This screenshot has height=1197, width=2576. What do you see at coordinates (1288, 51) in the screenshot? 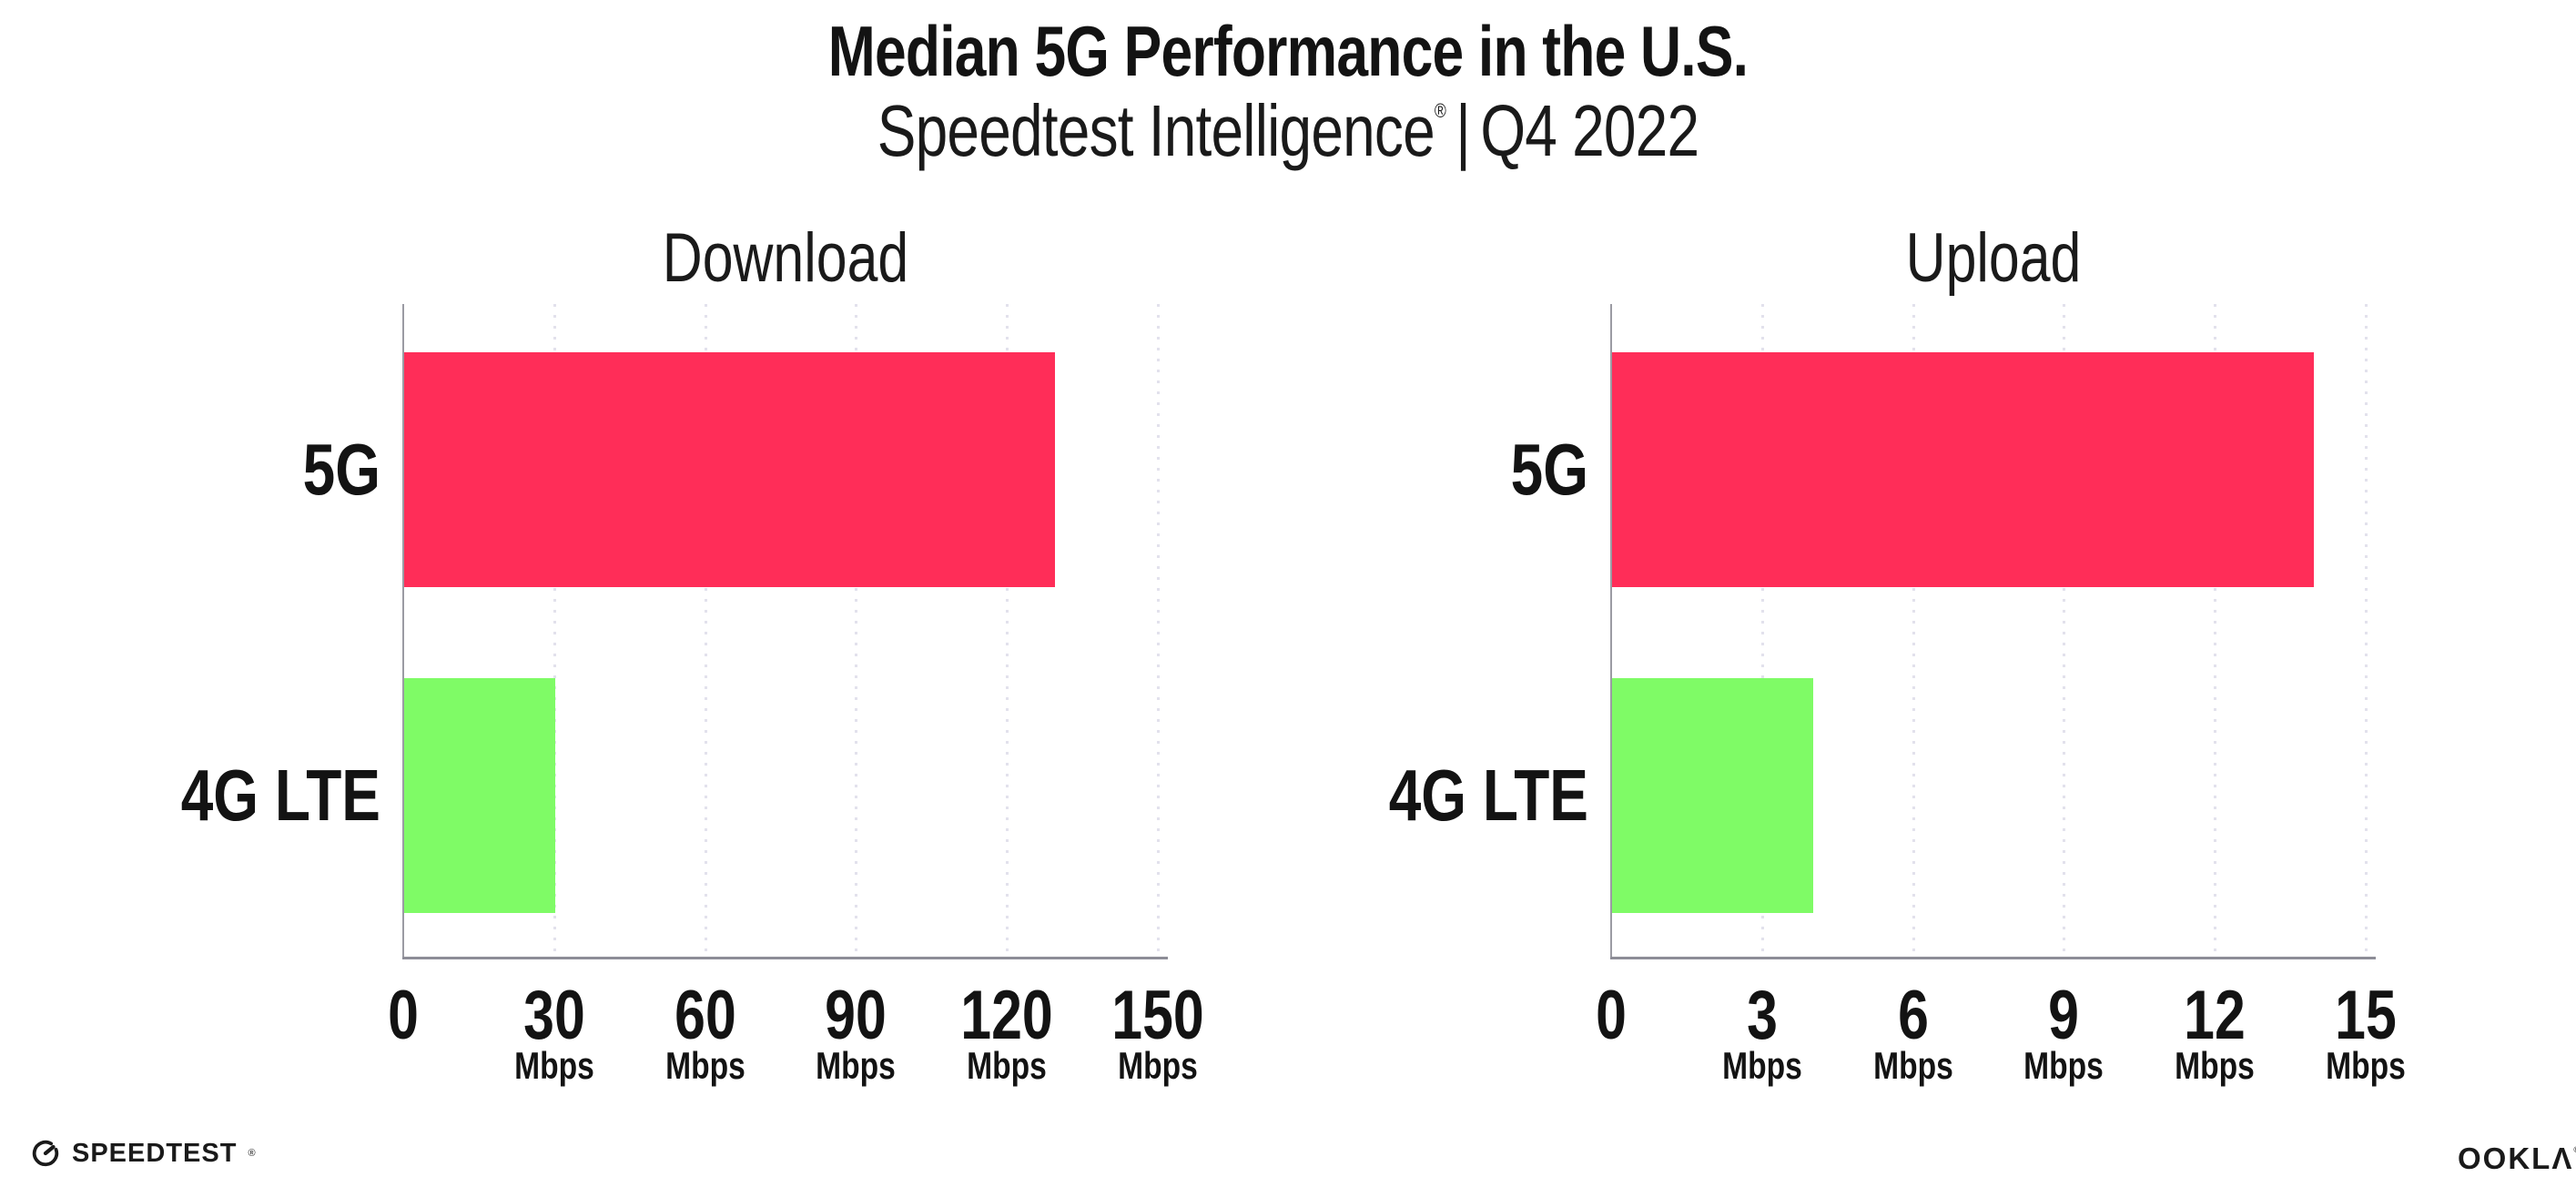
I see `page-title: Median 5G Performance in the U.S.` at bounding box center [1288, 51].